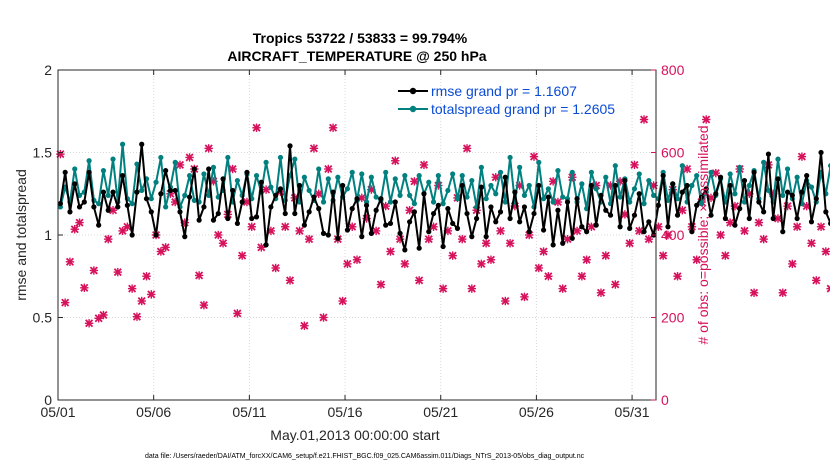 Image resolution: width=830 pixels, height=470 pixels. What do you see at coordinates (828, 287) in the screenshot?
I see `obs-marker-stroke-a` at bounding box center [828, 287].